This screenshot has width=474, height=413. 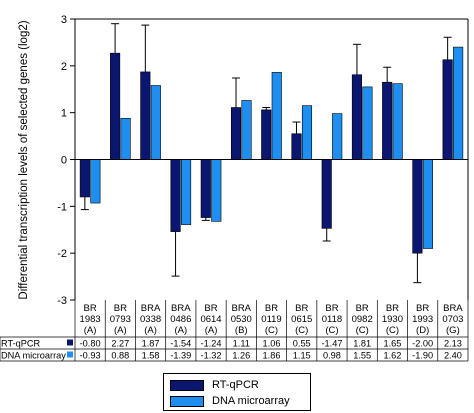 I want to click on category-label: 0793, so click(x=120, y=319).